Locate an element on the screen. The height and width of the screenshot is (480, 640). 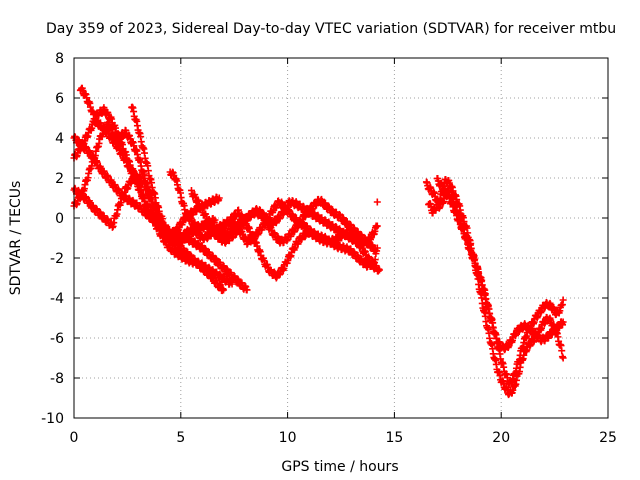
y-tick-label: -4 is located at coordinates (57, 299).